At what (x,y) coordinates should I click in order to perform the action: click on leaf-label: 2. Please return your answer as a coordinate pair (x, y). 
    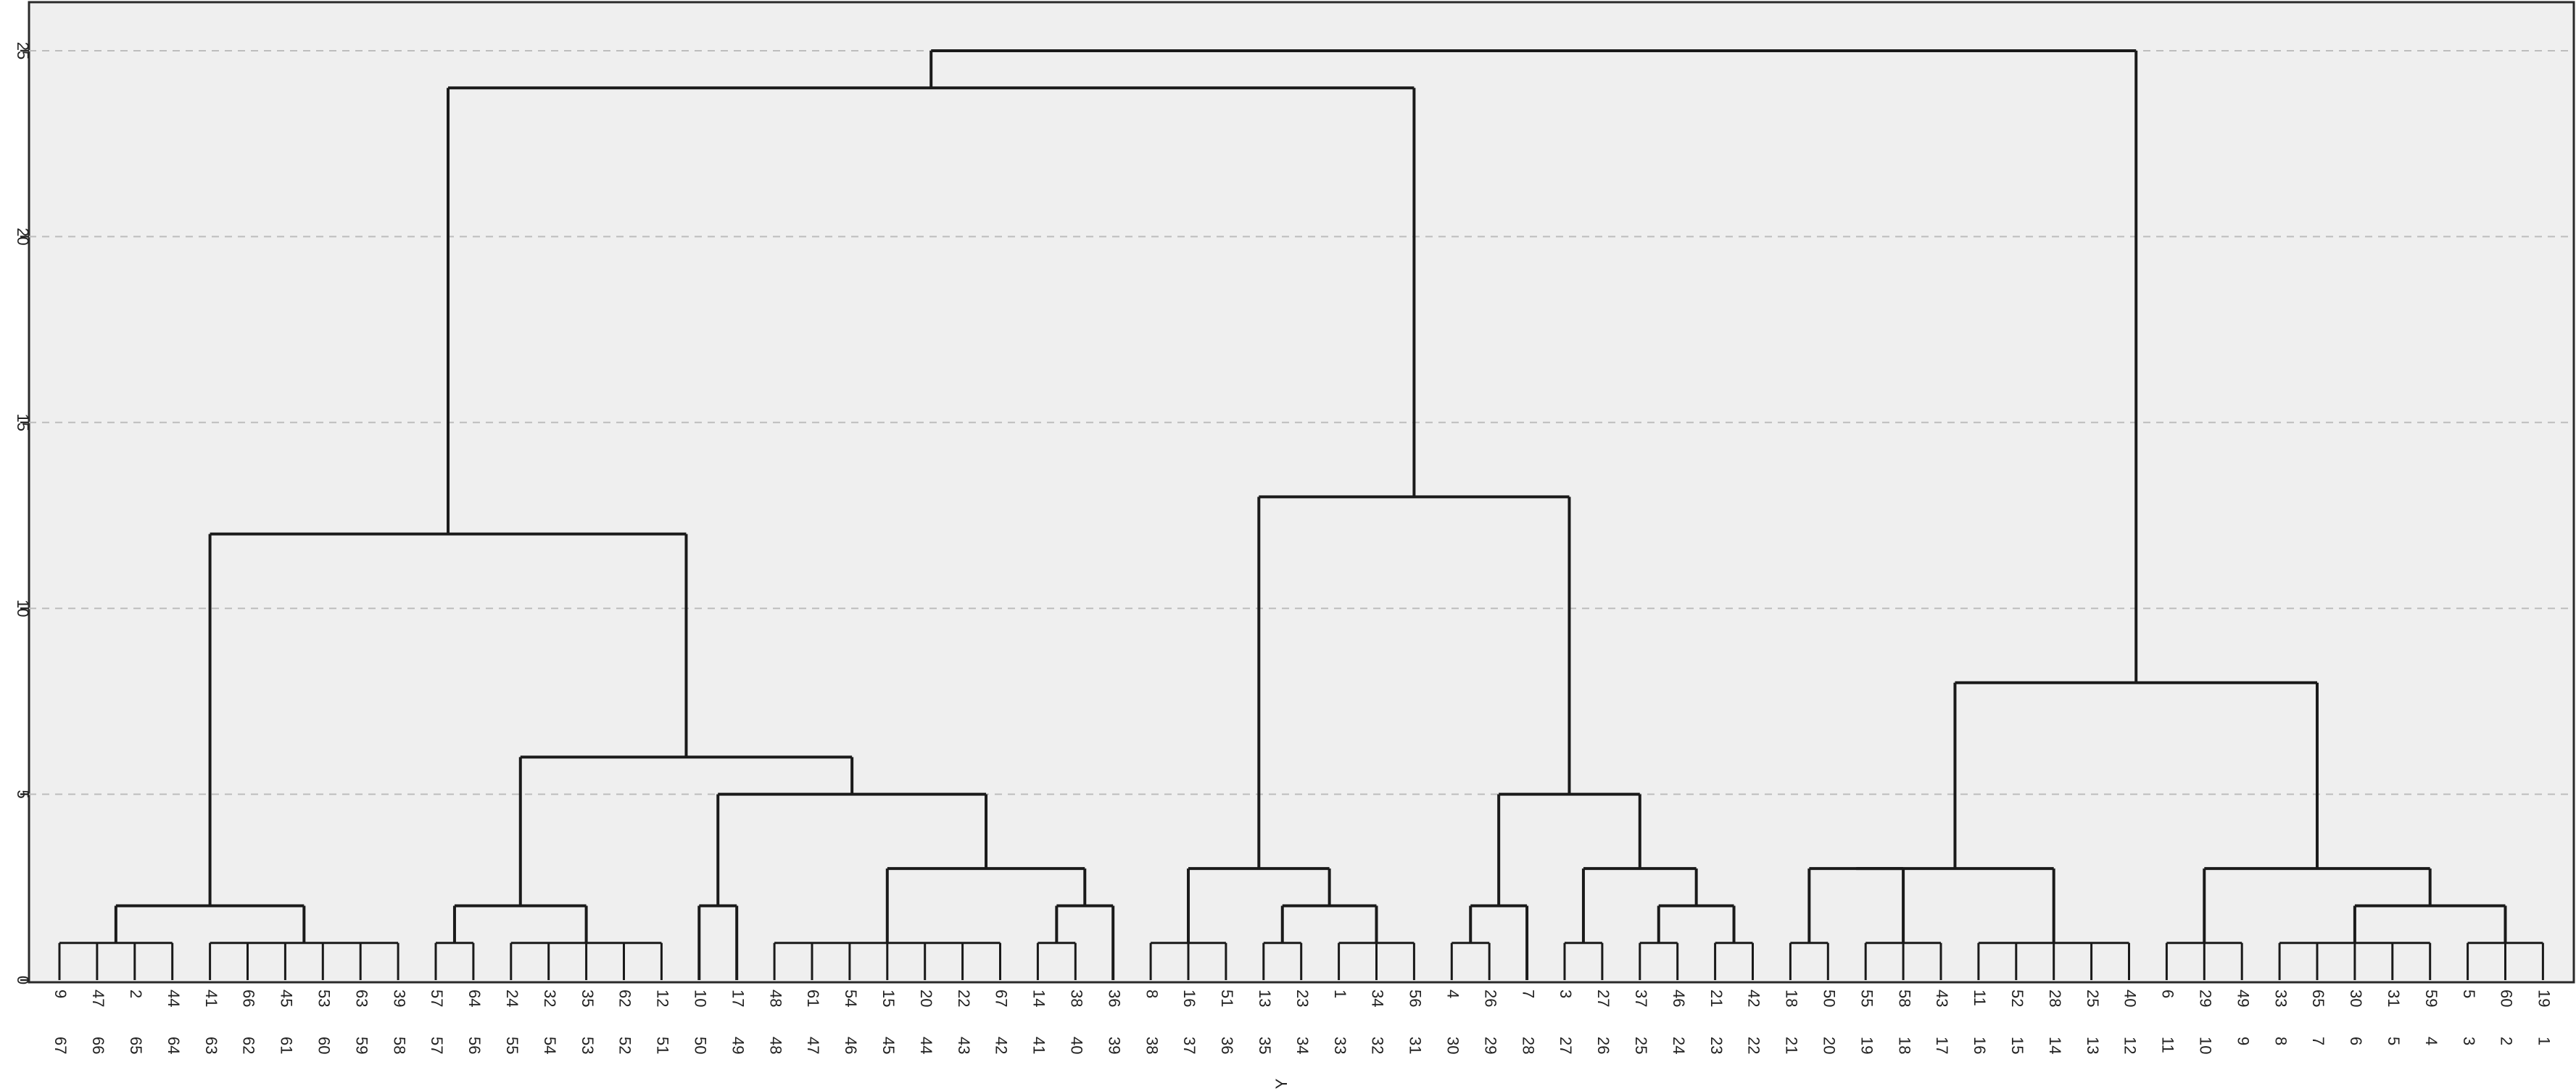
    Looking at the image, I should click on (136, 994).